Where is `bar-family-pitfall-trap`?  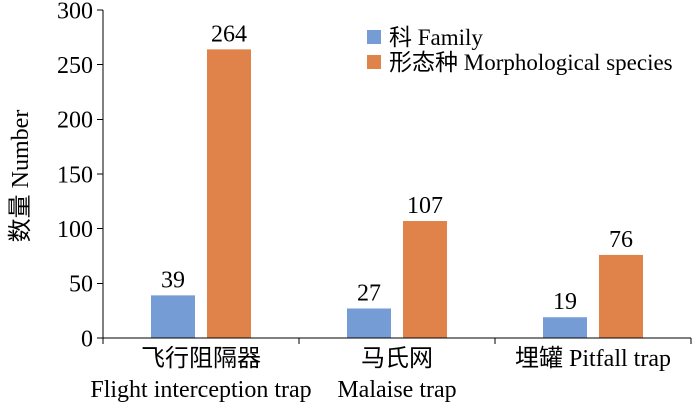
bar-family-pitfall-trap is located at coordinates (565, 327).